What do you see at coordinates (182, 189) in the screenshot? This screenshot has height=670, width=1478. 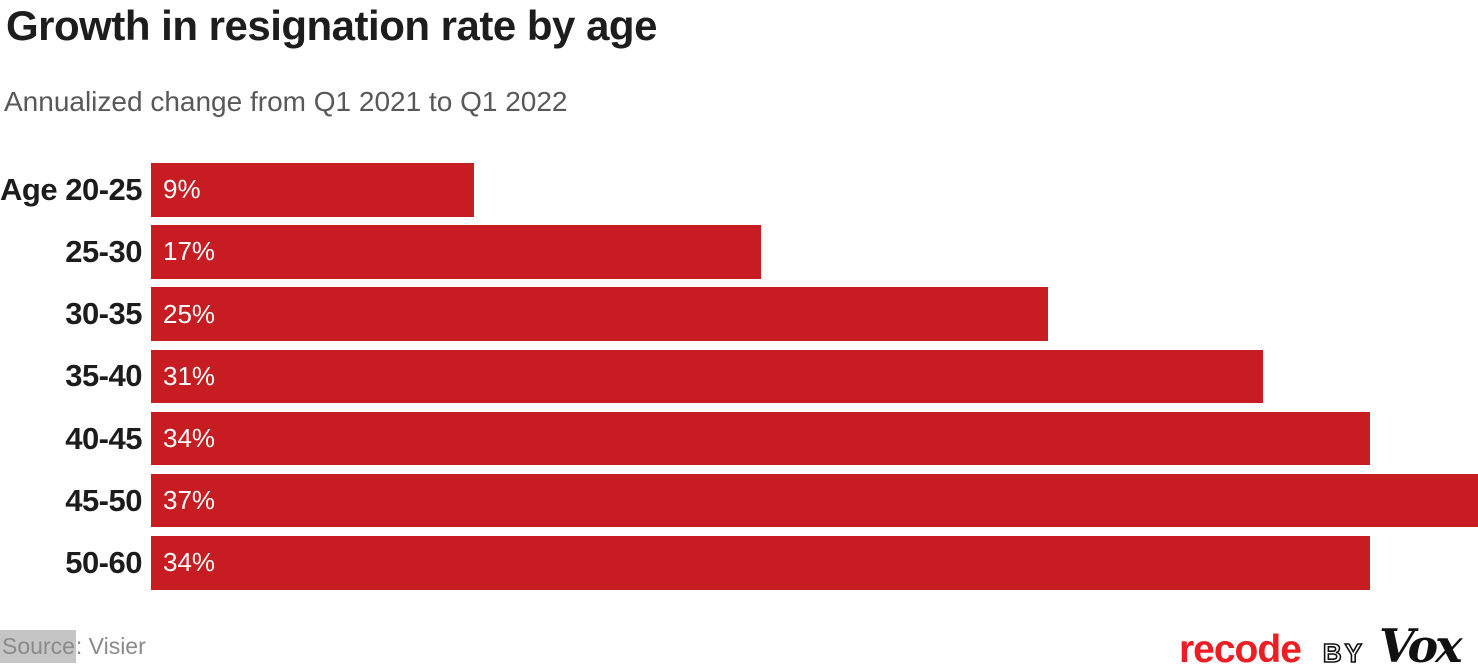 I see `bar-value-label: 9%` at bounding box center [182, 189].